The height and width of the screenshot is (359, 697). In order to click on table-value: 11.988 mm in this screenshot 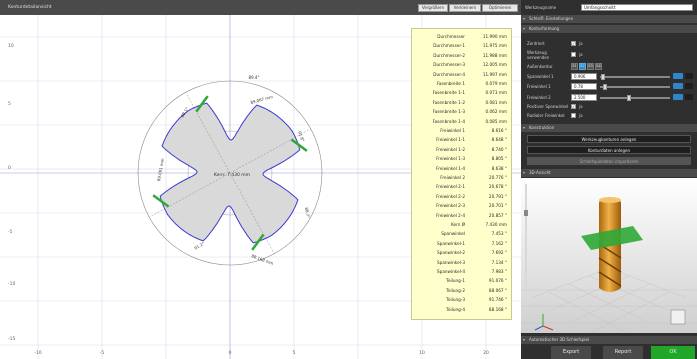, I will do `click(494, 55)`.